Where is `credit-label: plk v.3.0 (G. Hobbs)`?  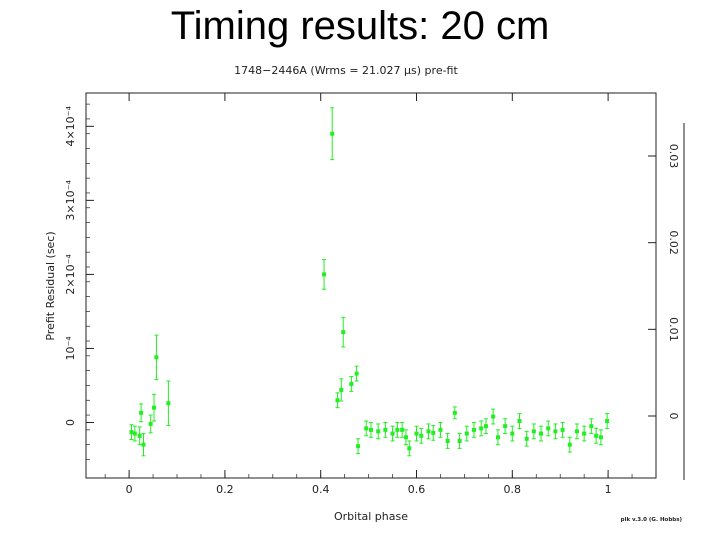
credit-label: plk v.3.0 (G. Hobbs) is located at coordinates (652, 520).